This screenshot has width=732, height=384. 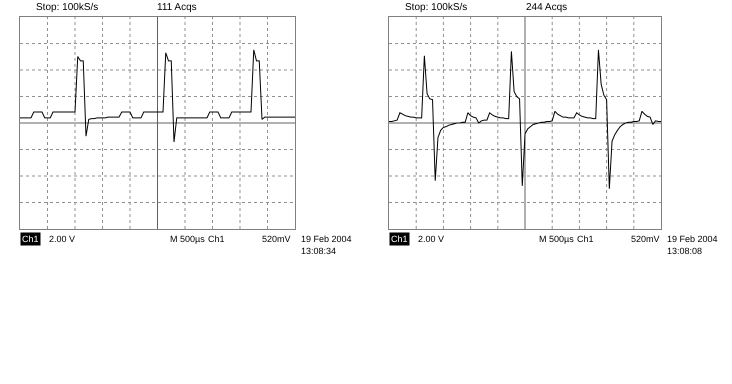 What do you see at coordinates (547, 7) in the screenshot?
I see `chart-subtitle: 244 Acqs` at bounding box center [547, 7].